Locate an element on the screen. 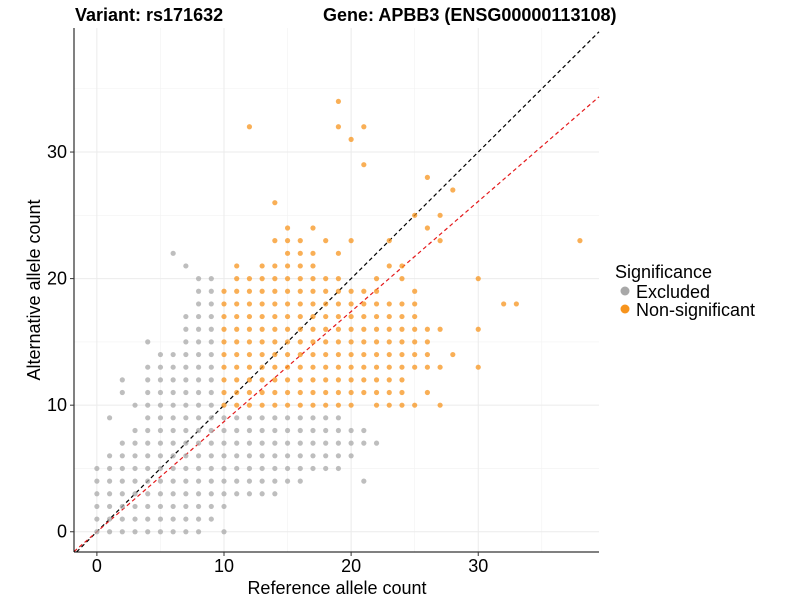 This screenshot has width=800, height=600. y-tick-label: 0 is located at coordinates (62, 532).